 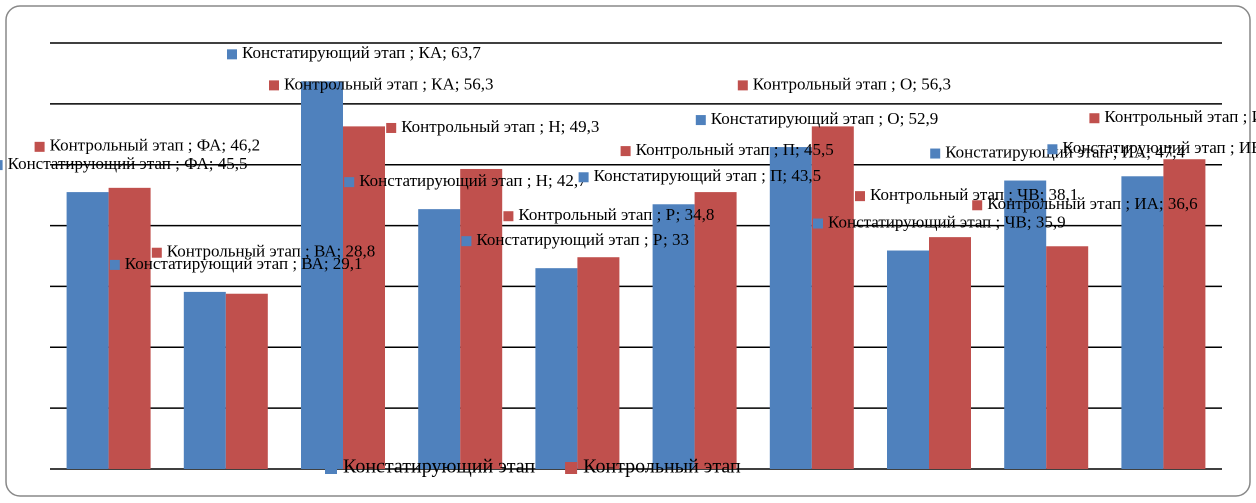 I want to click on data-label: Контрольный этап ; ИВ; 50,9, so click(x=1180, y=116).